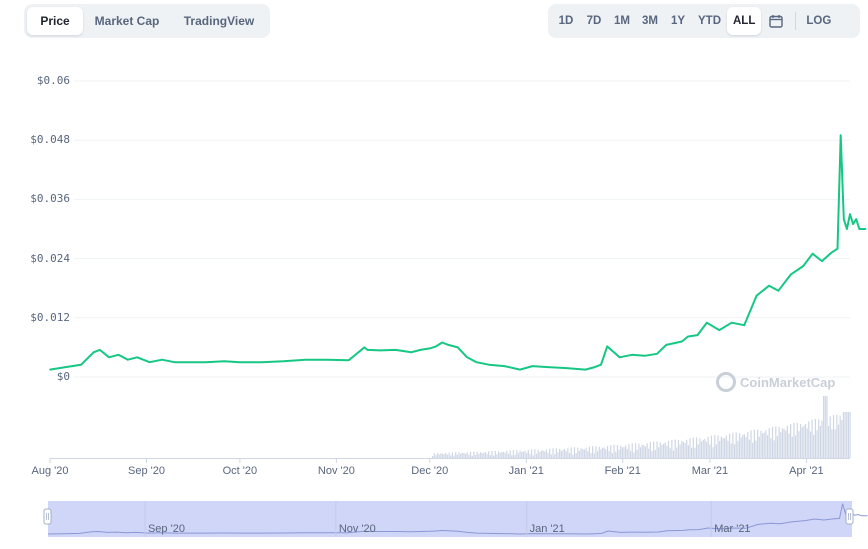 This screenshot has width=868, height=549. What do you see at coordinates (50, 258) in the screenshot?
I see `y-tick-label: $0.024` at bounding box center [50, 258].